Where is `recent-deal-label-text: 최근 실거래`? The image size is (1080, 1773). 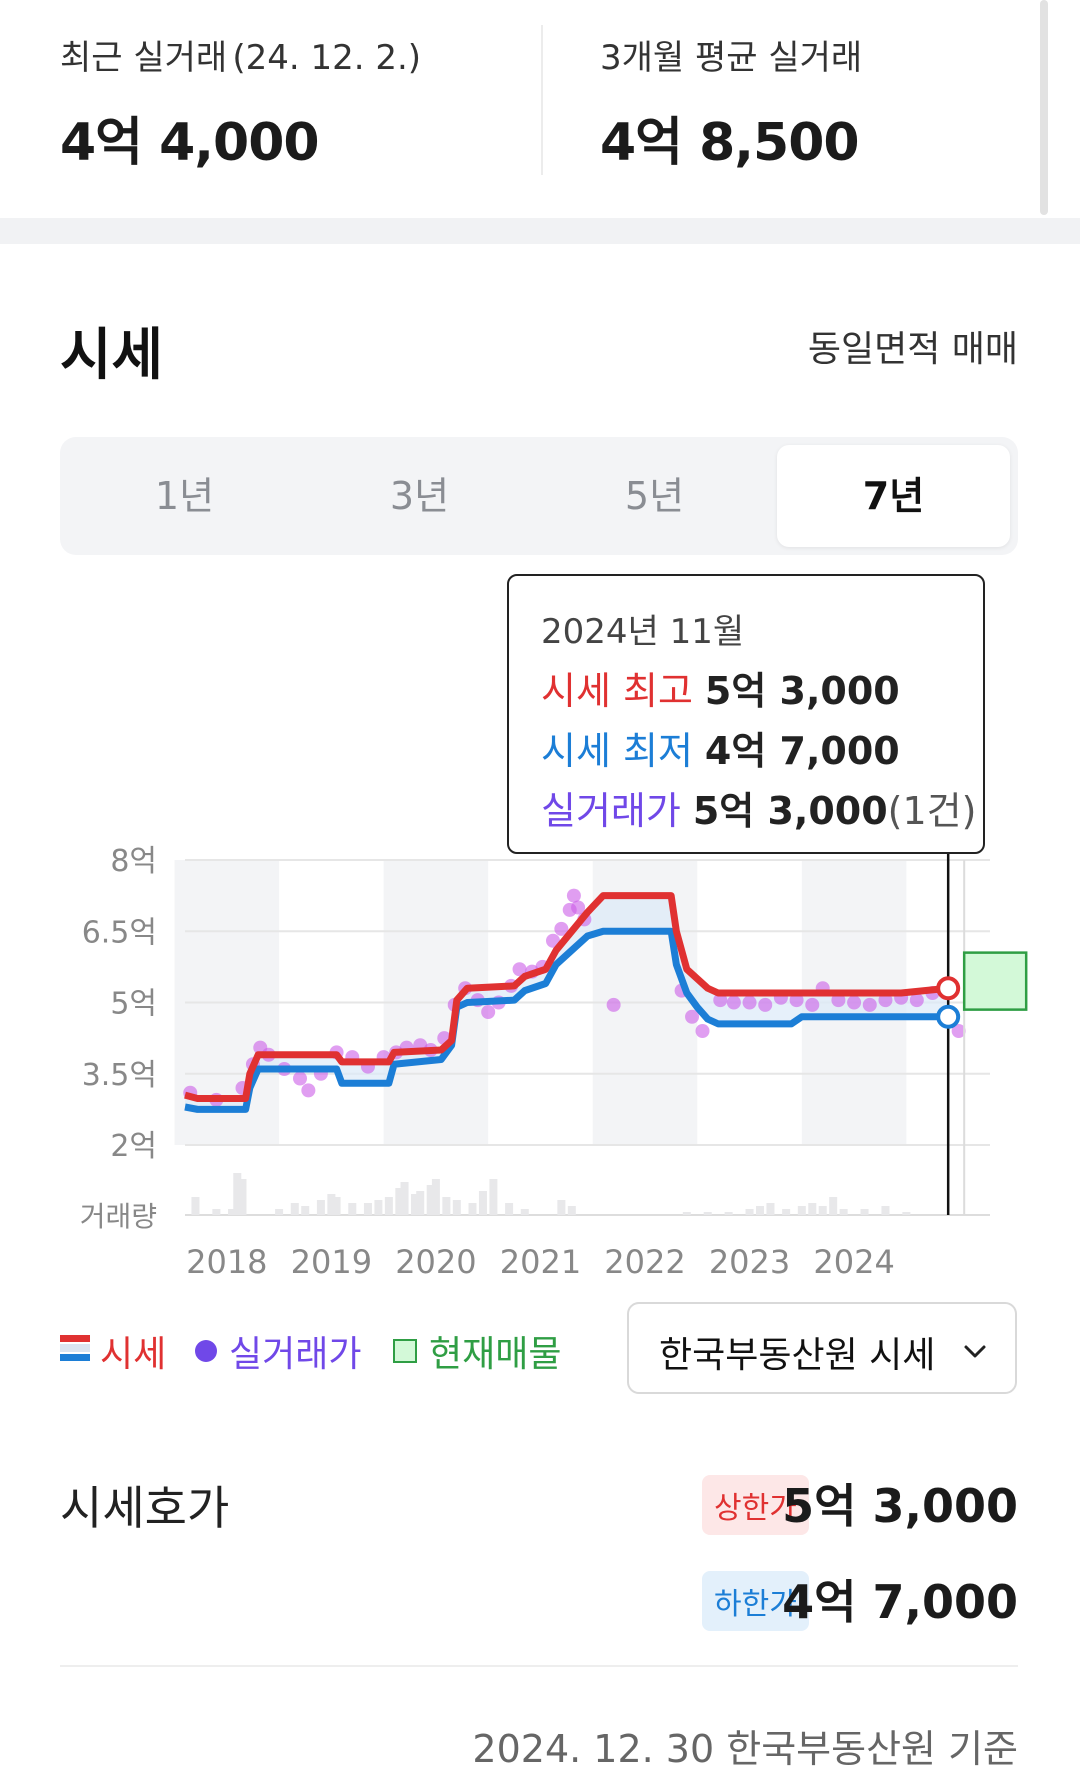 recent-deal-label-text: 최근 실거래 is located at coordinates (144, 58).